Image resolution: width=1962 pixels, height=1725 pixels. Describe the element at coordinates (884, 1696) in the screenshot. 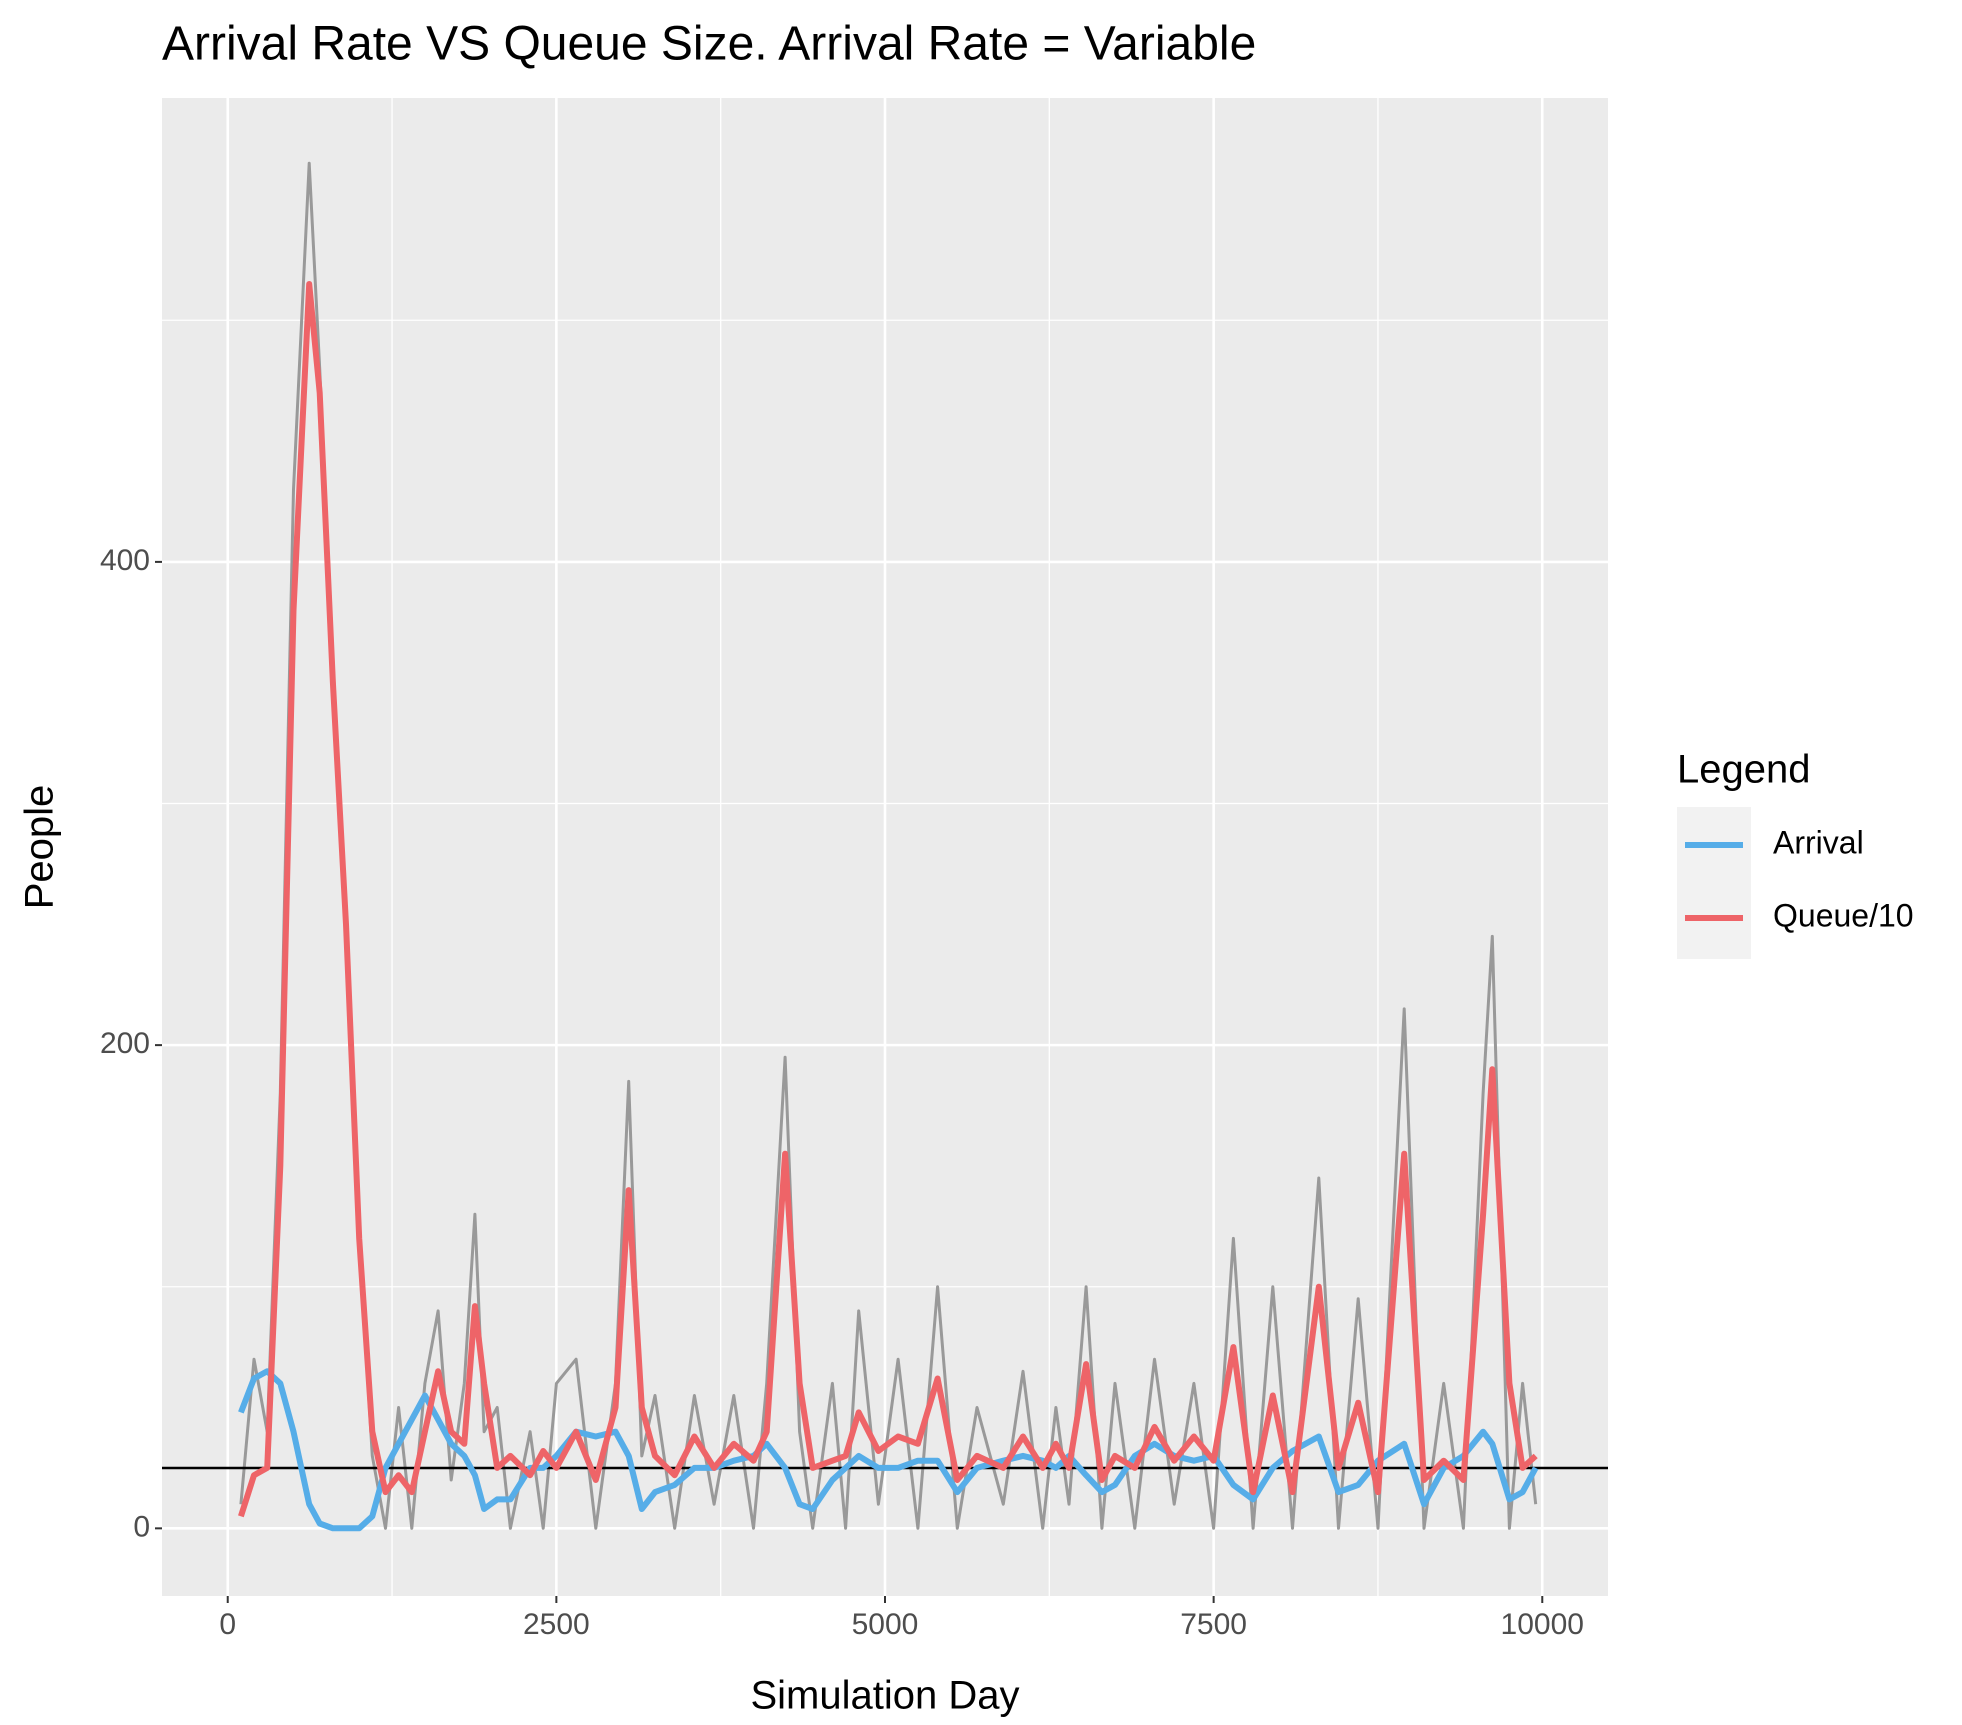

I see `x-axis-title: Simulation Day` at that location.